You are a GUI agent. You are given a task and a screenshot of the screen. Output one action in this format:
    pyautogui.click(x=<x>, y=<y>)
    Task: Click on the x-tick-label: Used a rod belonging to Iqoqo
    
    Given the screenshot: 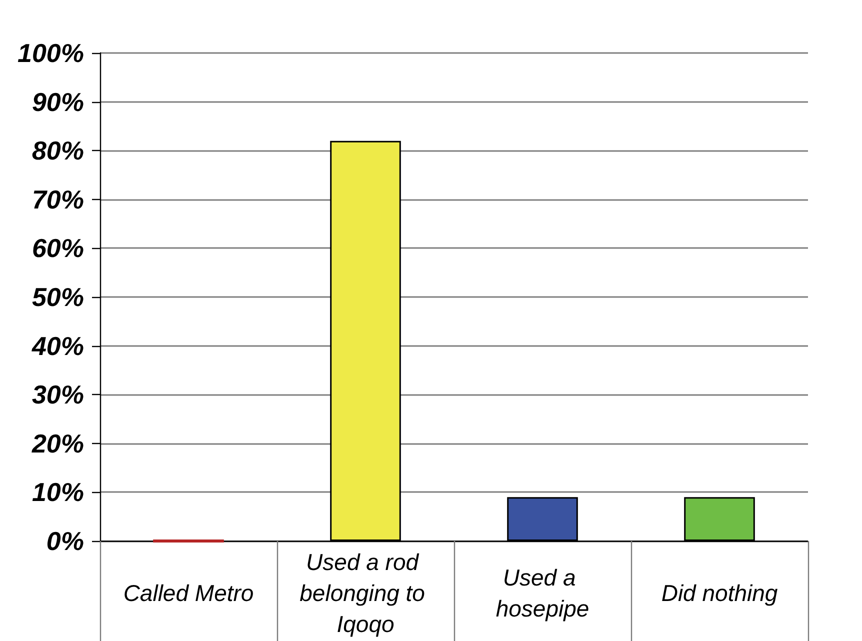 What is the action you would take?
    pyautogui.click(x=366, y=593)
    